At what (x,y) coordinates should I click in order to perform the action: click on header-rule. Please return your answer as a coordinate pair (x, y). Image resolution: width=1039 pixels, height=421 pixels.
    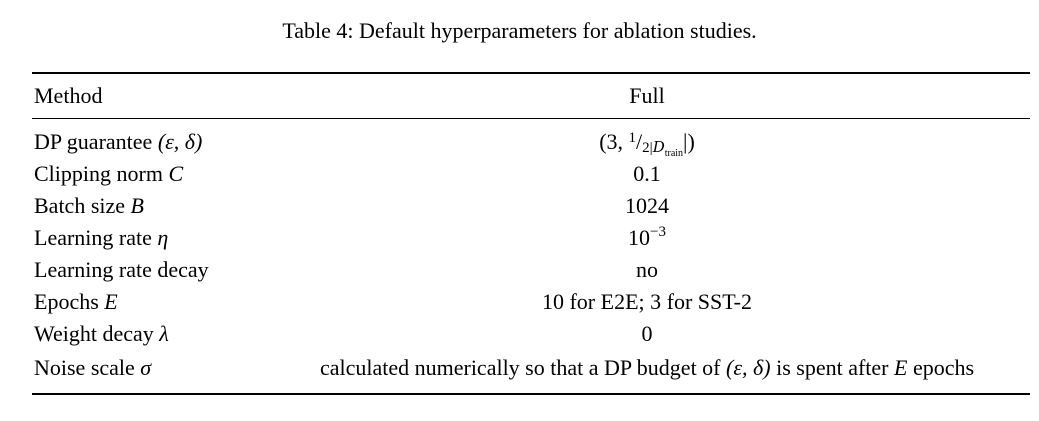
    Looking at the image, I should click on (531, 118).